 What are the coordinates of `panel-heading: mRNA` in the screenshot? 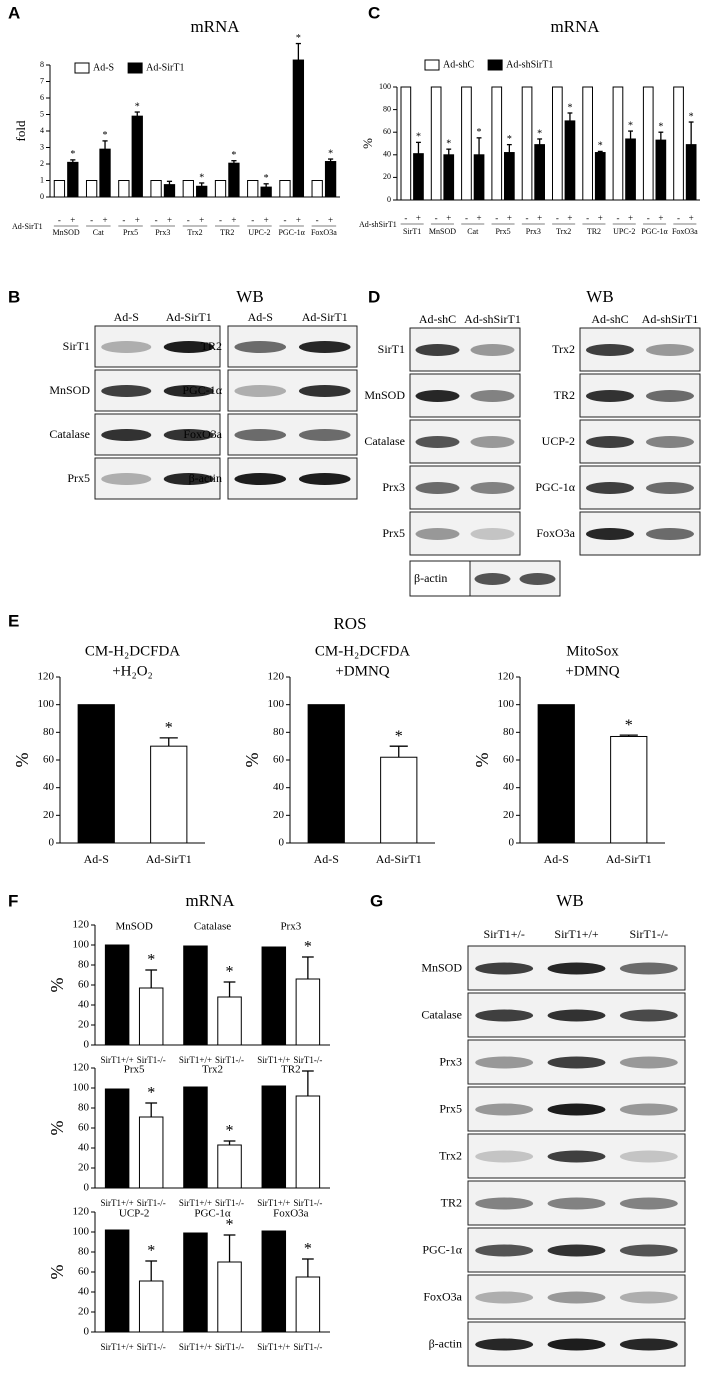 It's located at (210, 900).